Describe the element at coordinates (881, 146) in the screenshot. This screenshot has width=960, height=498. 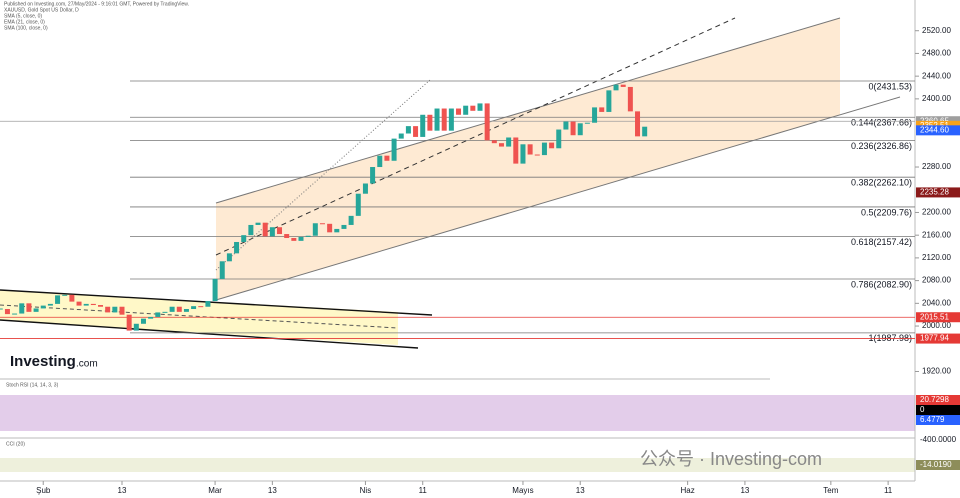
I see `fib-label: 0.236(2326.86)` at that location.